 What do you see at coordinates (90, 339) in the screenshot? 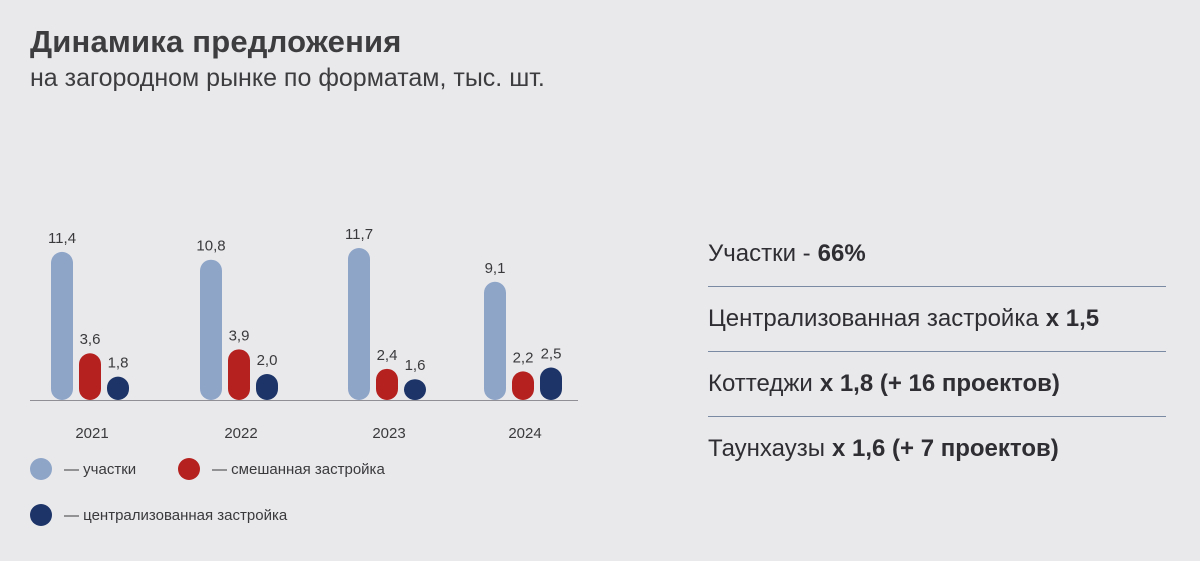
I see `data-label-mixed-2021: 3,6` at bounding box center [90, 339].